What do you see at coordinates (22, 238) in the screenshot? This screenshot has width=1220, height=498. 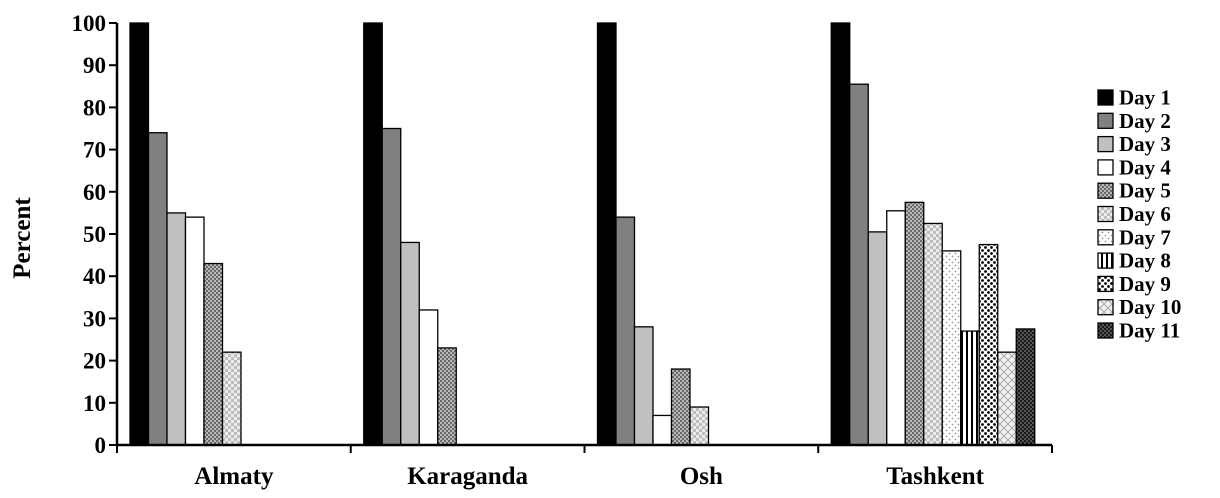 I see `y-axis-title: Percent` at bounding box center [22, 238].